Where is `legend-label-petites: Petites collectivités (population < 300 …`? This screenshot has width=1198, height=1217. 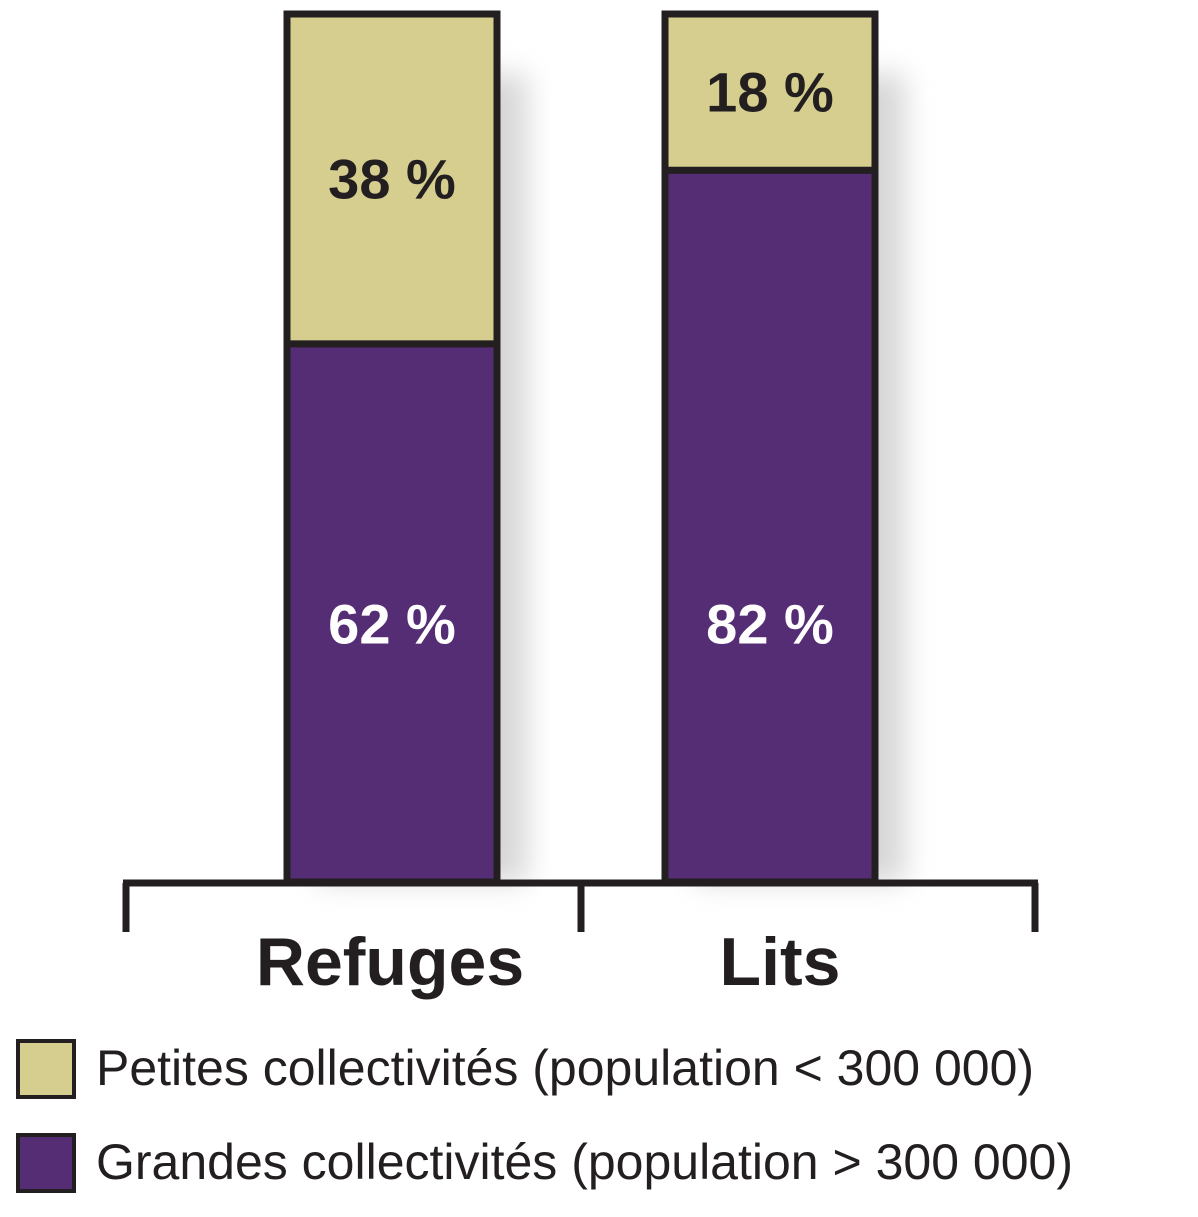
legend-label-petites: Petites collectivités (population < 300 … is located at coordinates (565, 1068).